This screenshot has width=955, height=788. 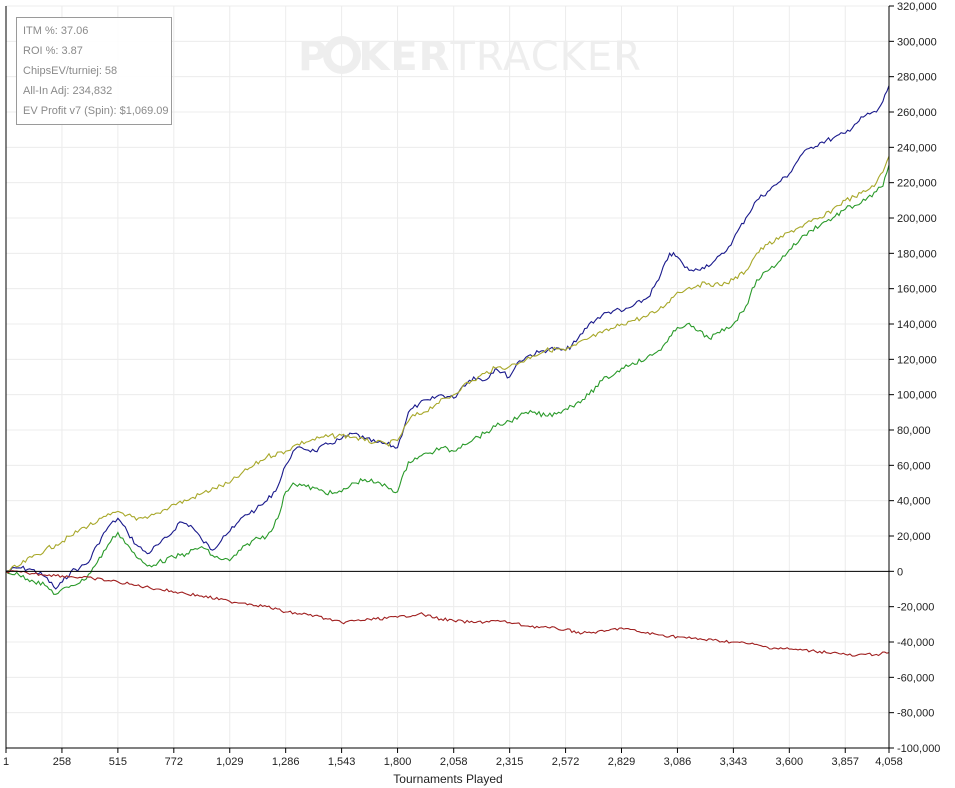 I want to click on y-tick-label: 280,000, so click(x=917, y=78).